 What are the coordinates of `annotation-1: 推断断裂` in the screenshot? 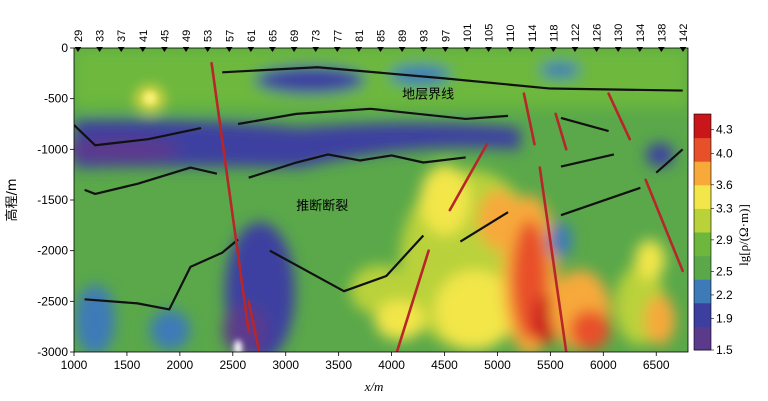 It's located at (322, 206).